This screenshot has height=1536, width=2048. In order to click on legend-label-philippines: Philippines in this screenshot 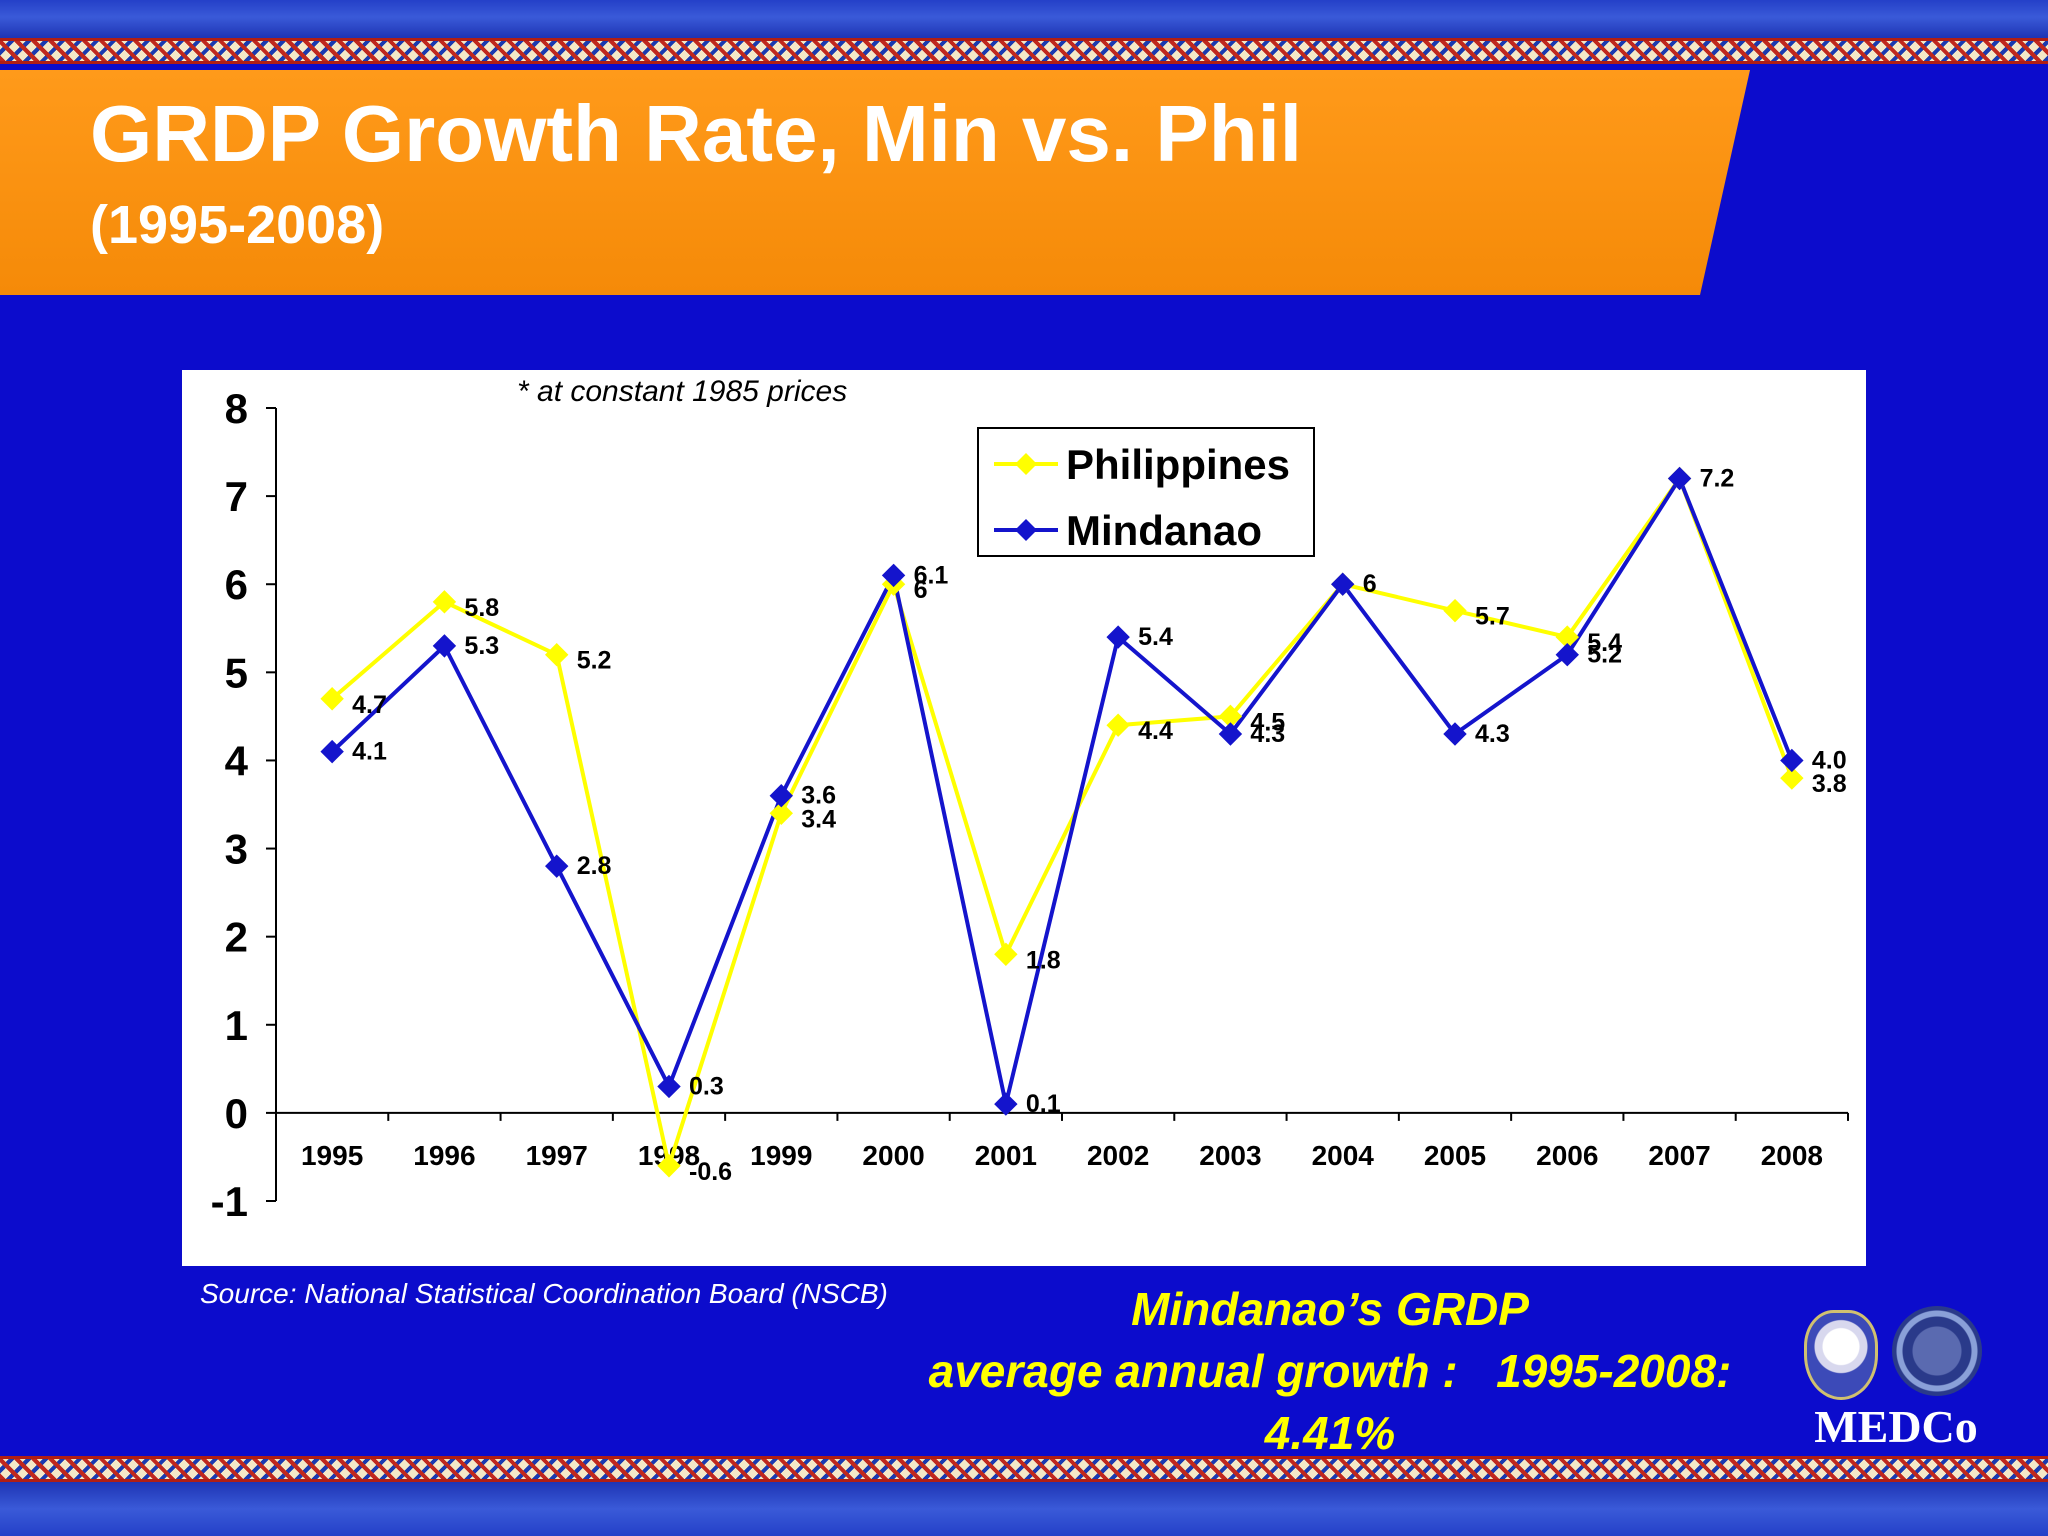, I will do `click(1178, 464)`.